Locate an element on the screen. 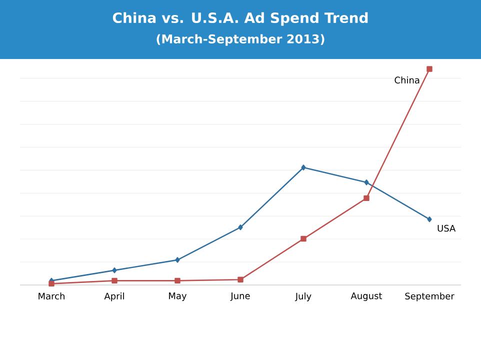  chart-title: China vs. U.S.A. Ad Spend Trend is located at coordinates (240, 19).